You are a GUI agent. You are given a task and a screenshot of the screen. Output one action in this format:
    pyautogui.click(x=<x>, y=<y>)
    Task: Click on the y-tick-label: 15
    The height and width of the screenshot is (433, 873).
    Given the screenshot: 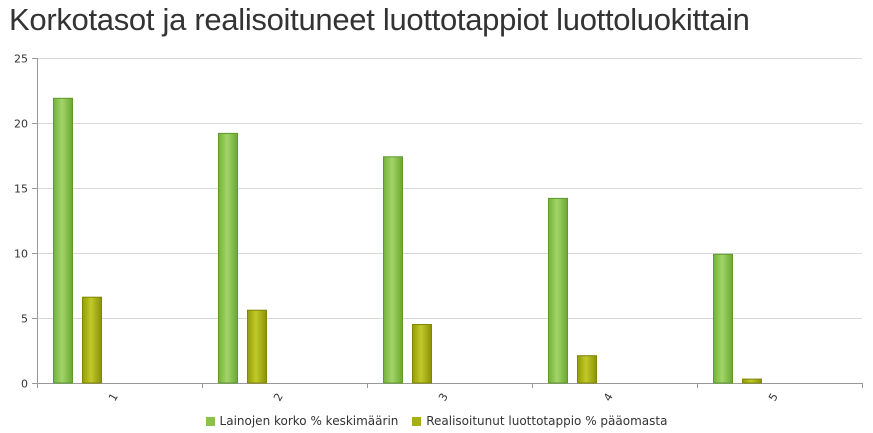 What is the action you would take?
    pyautogui.click(x=21, y=189)
    